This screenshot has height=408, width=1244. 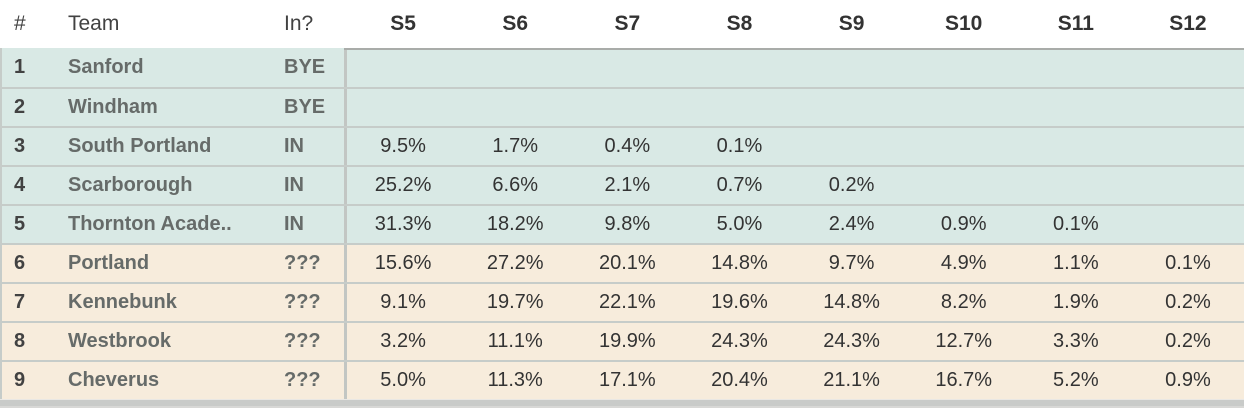 What do you see at coordinates (963, 379) in the screenshot?
I see `value-cell: 16.7%` at bounding box center [963, 379].